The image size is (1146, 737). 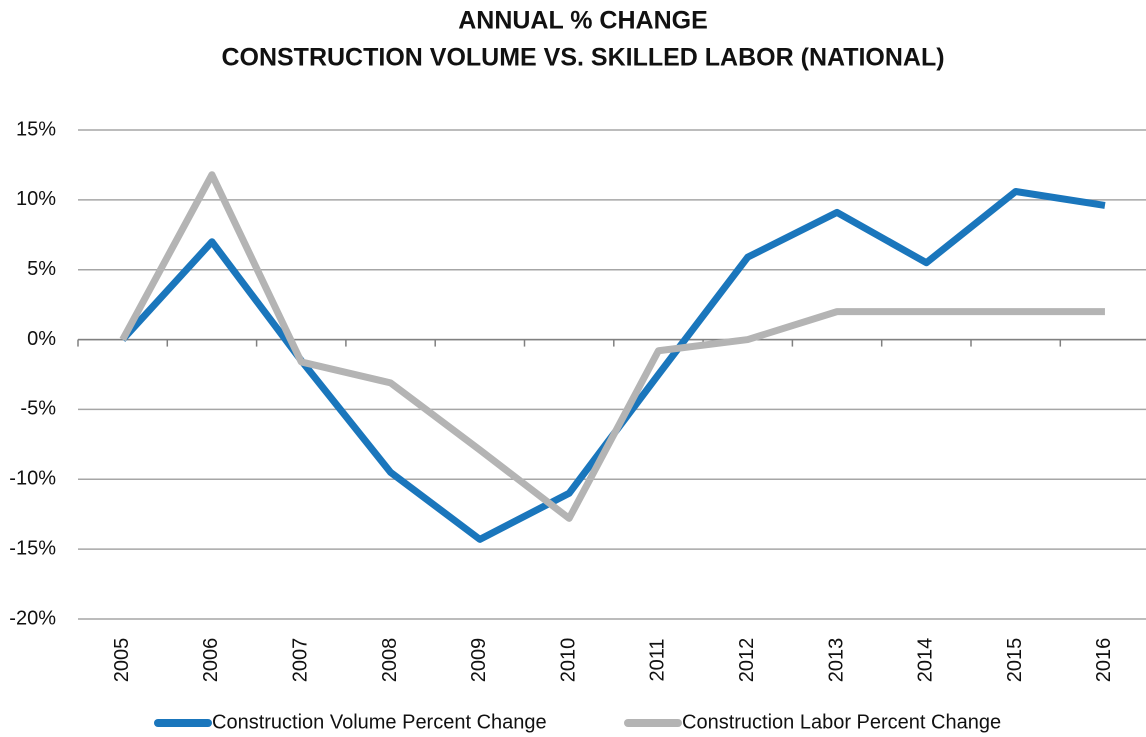 What do you see at coordinates (926, 660) in the screenshot?
I see `x-tick-label: 2014` at bounding box center [926, 660].